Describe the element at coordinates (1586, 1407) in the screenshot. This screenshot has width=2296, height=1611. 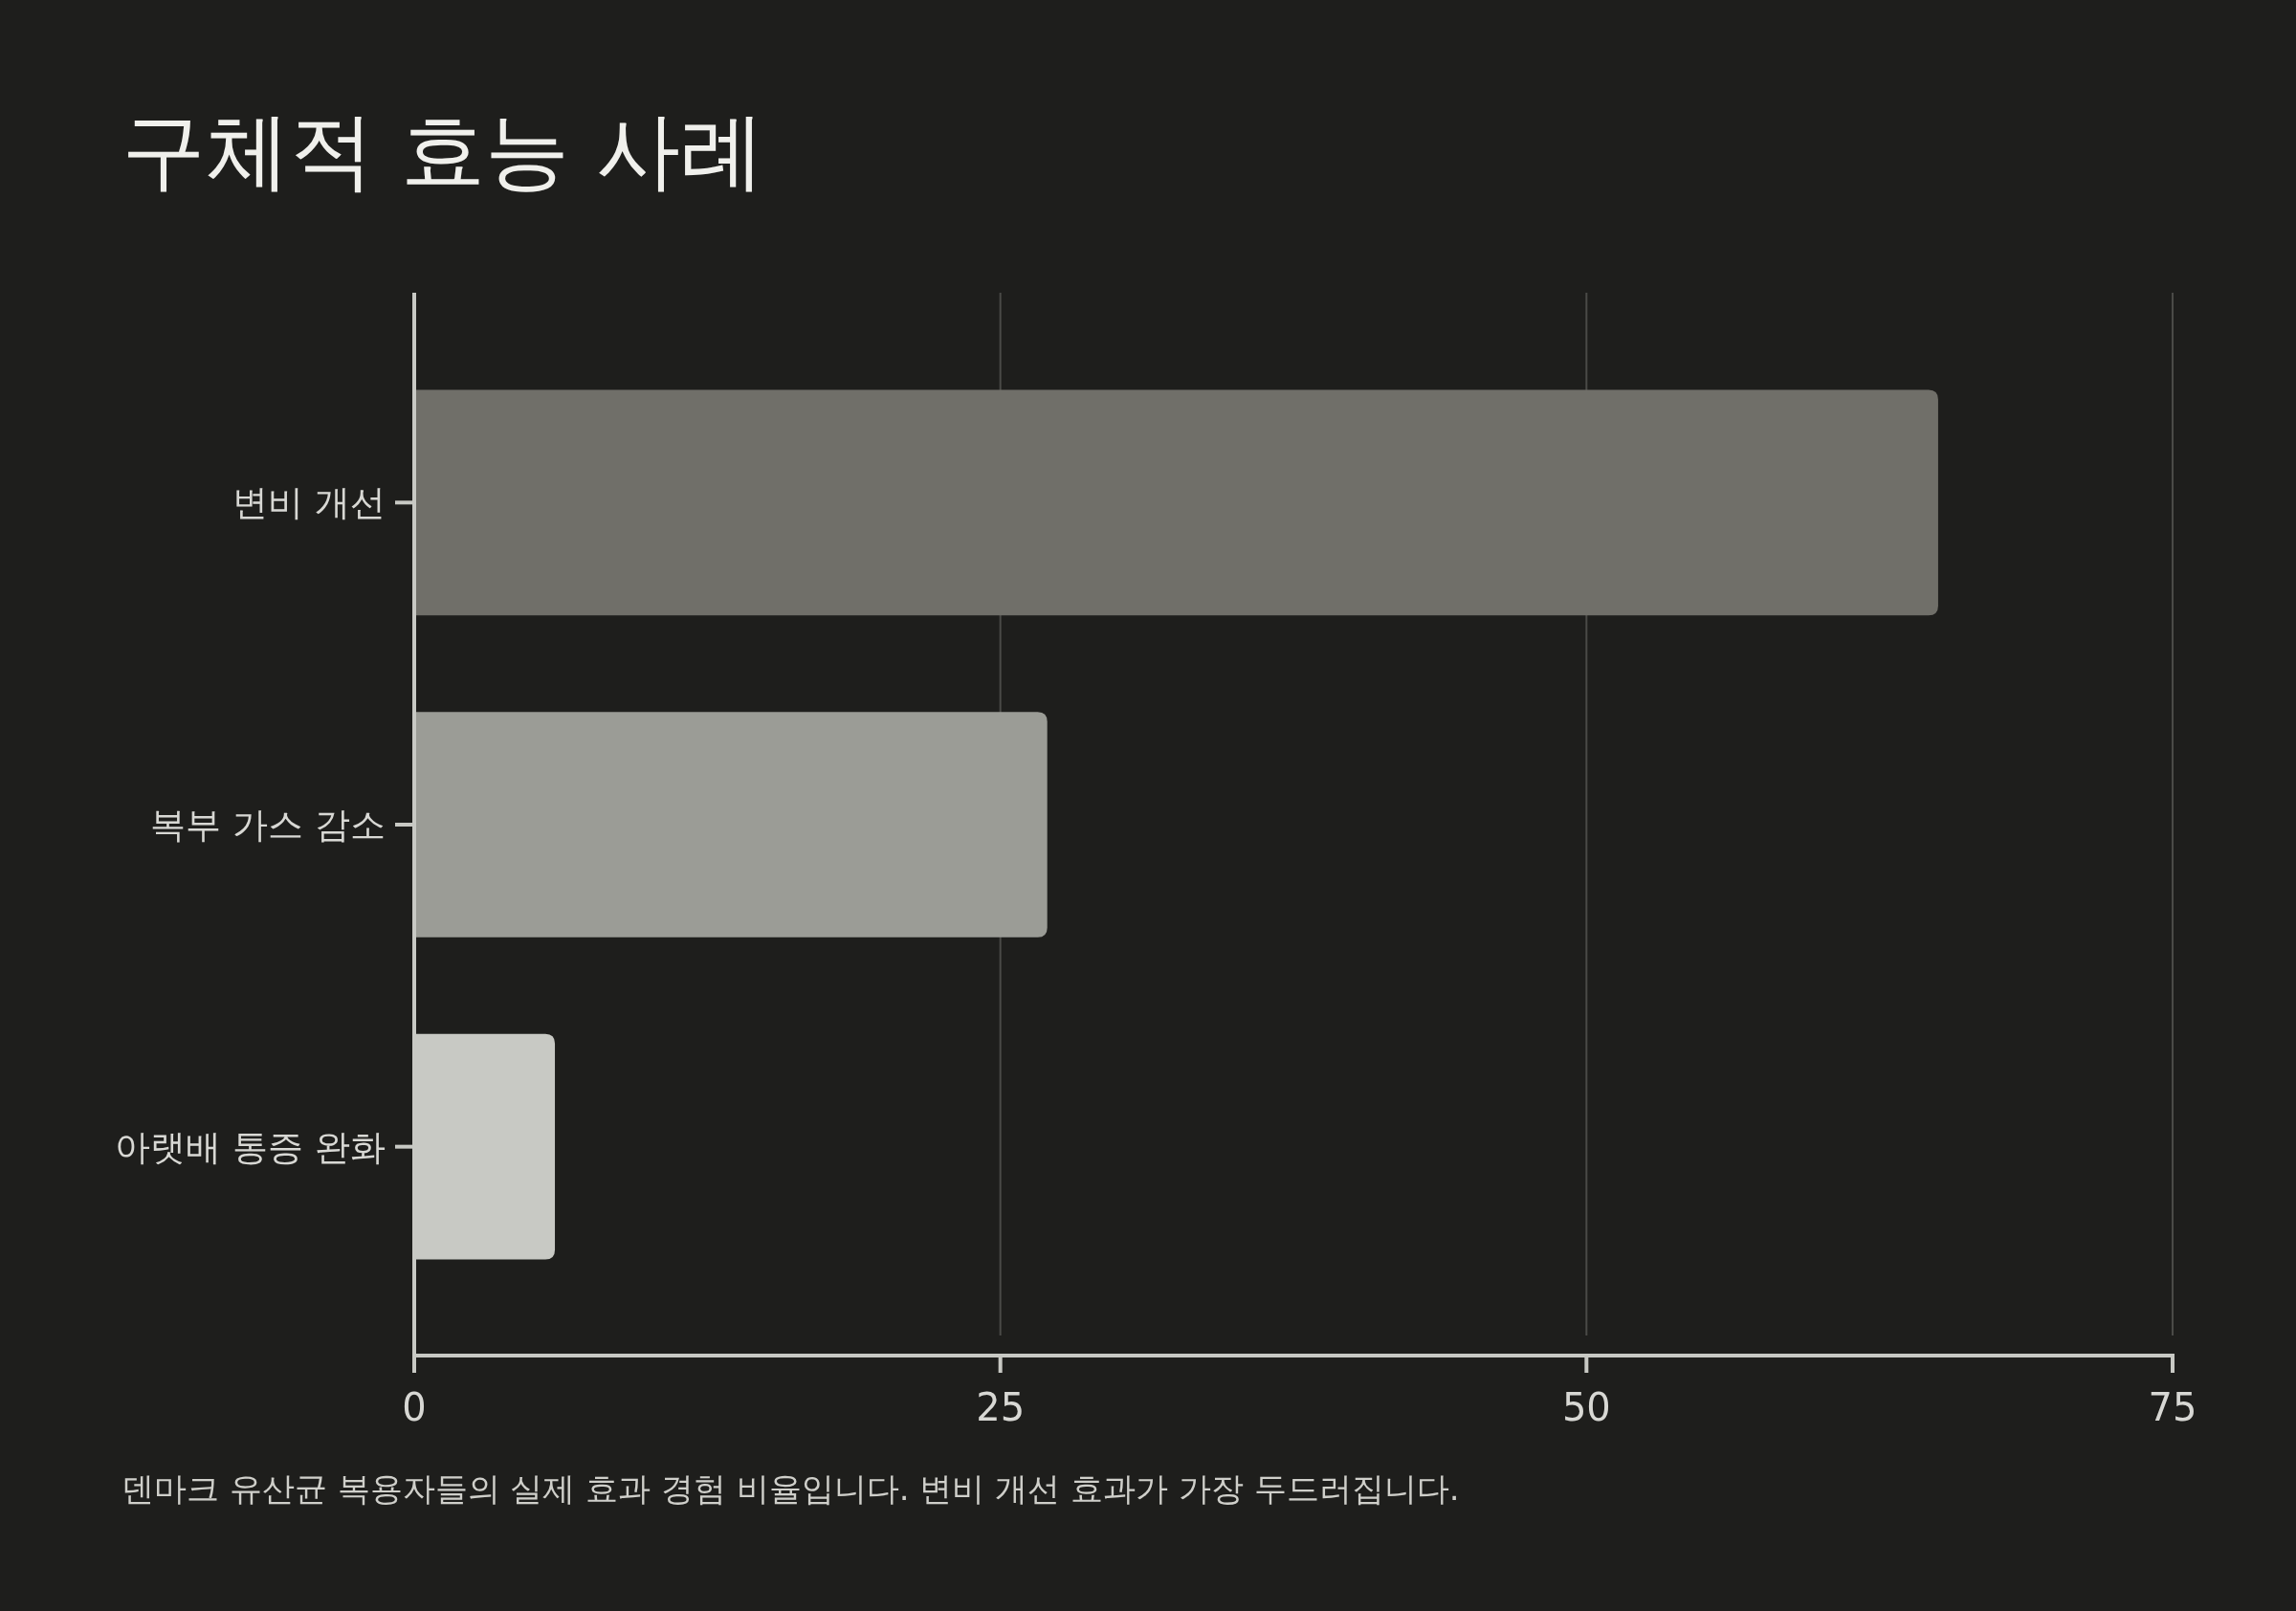
I see `x-tick-label: 50` at that location.